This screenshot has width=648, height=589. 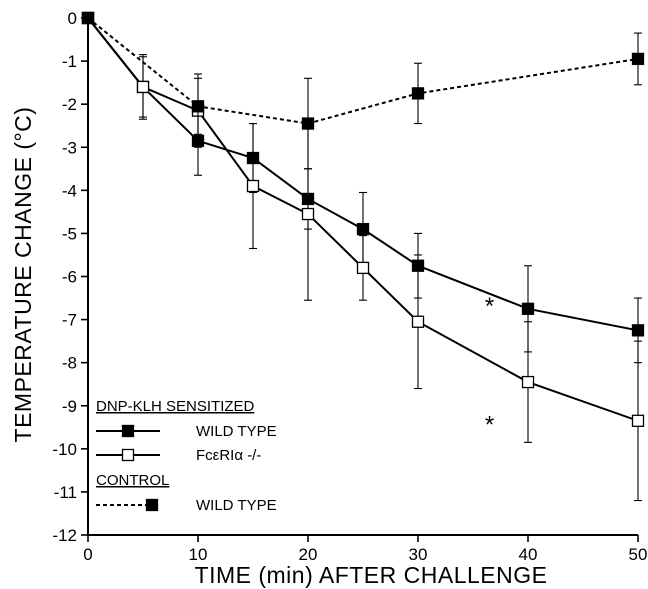 What do you see at coordinates (69, 363) in the screenshot?
I see `y-tick-label: -8` at bounding box center [69, 363].